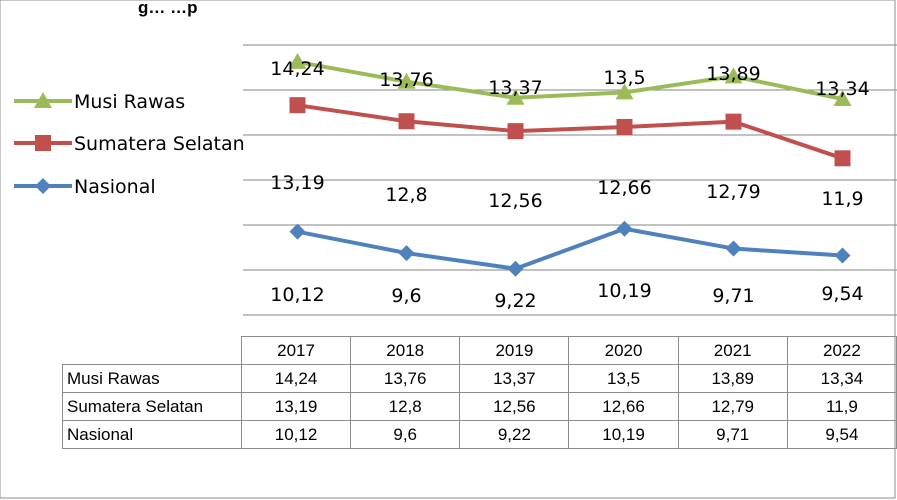 The image size is (897, 500). I want to click on table-cell-sumatera-selatan-2020: 12,66, so click(623, 406).